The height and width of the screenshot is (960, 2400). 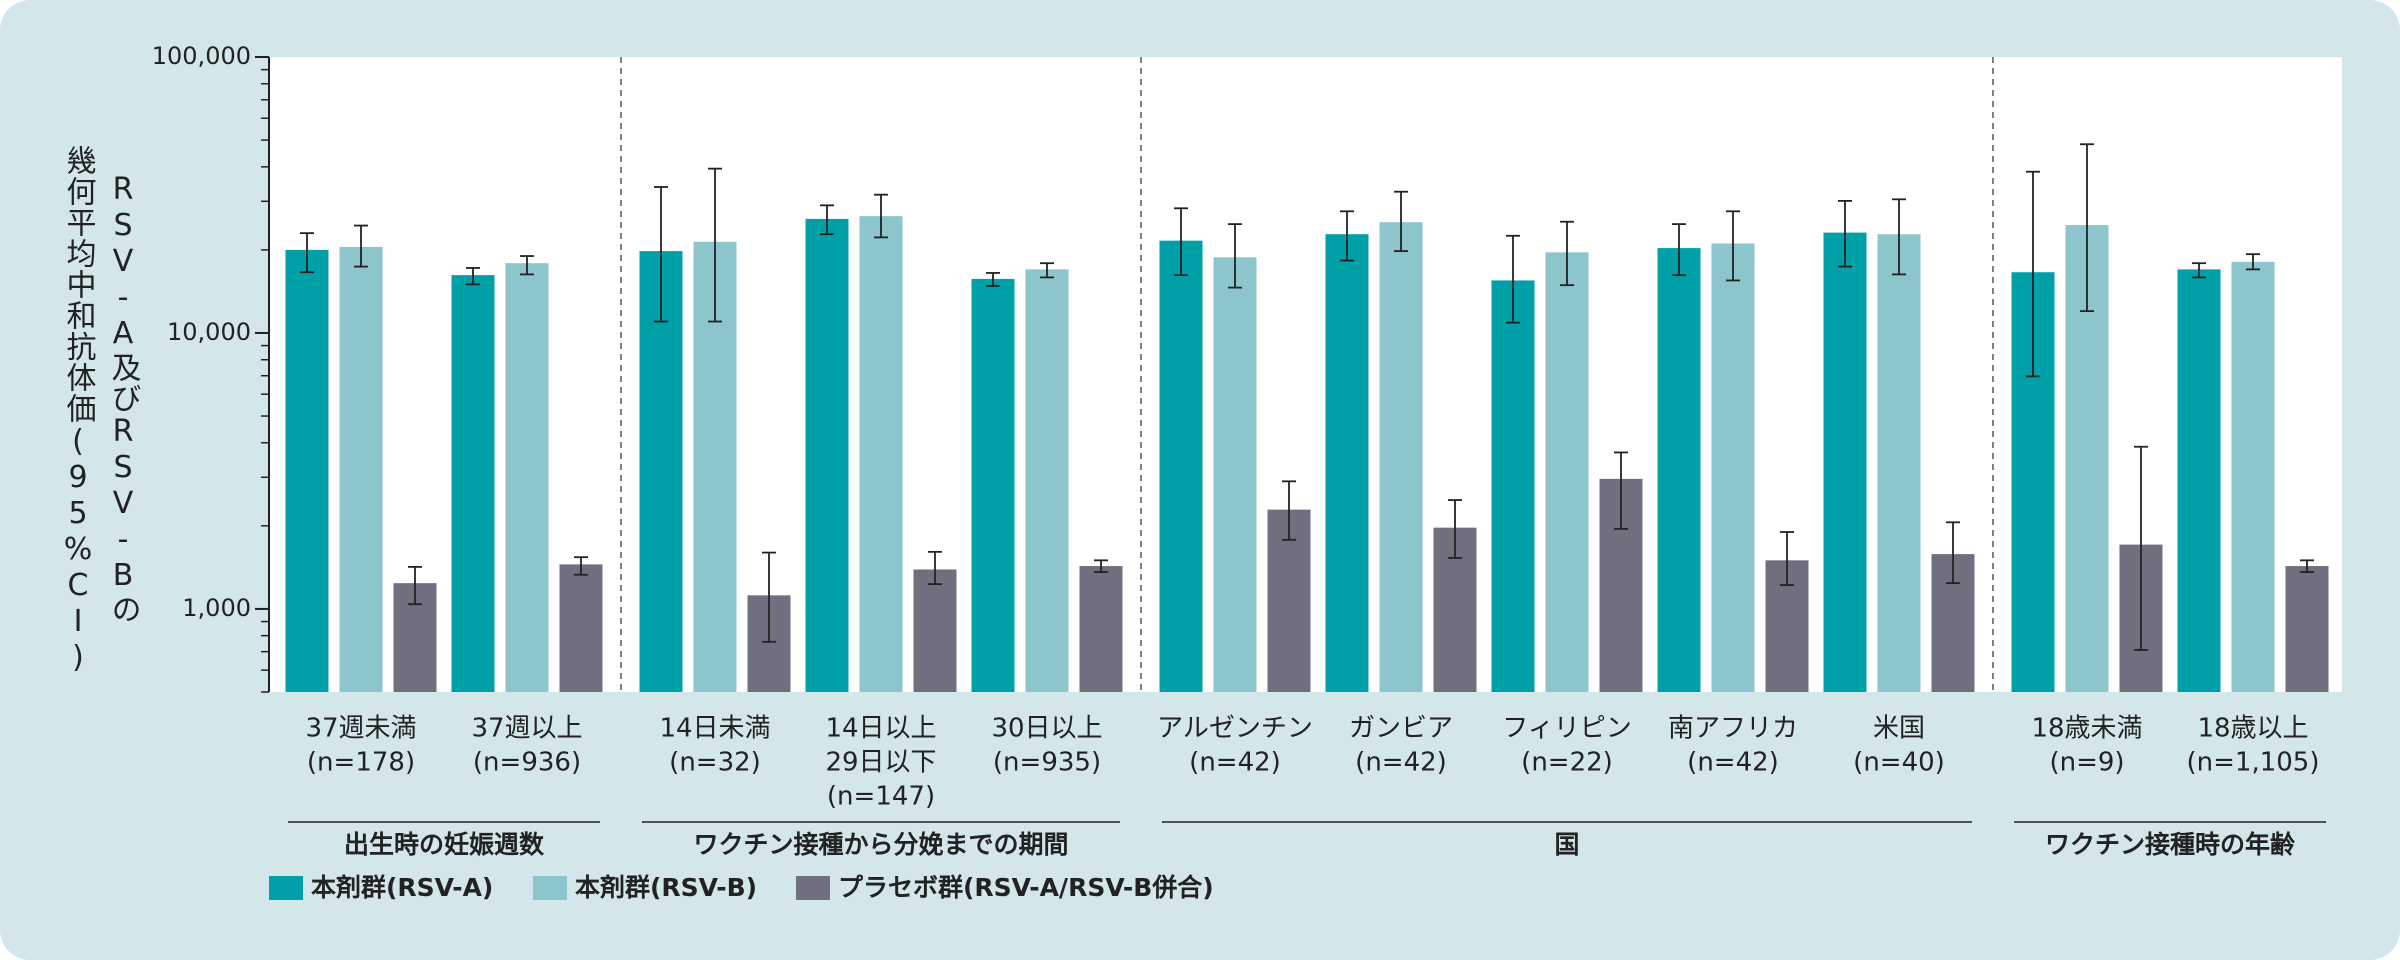 I want to click on x-tick-label: (n=935), so click(x=1047, y=763).